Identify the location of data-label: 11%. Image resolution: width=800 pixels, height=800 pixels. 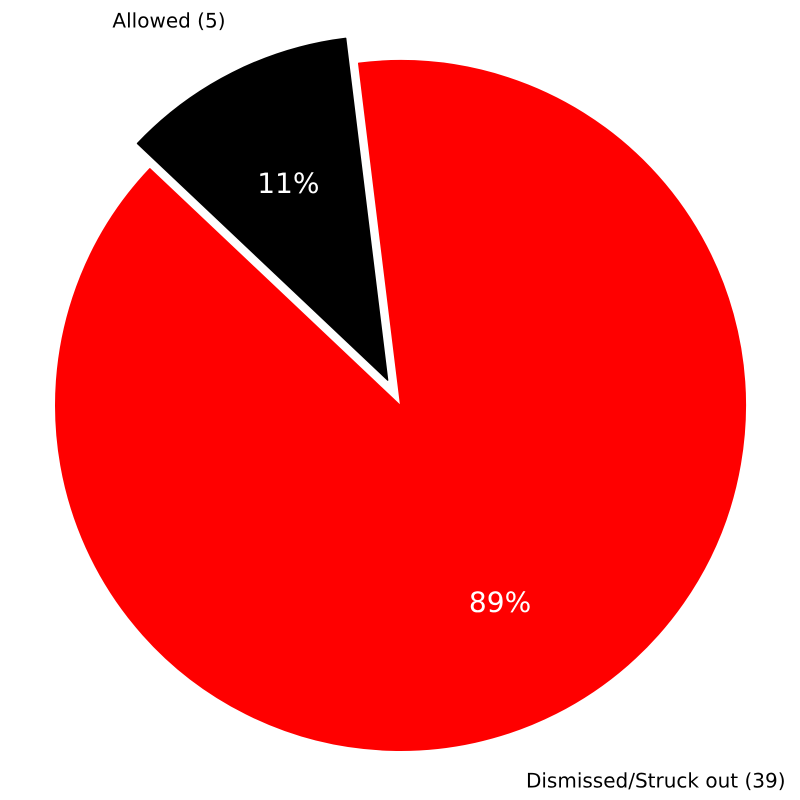
(288, 183).